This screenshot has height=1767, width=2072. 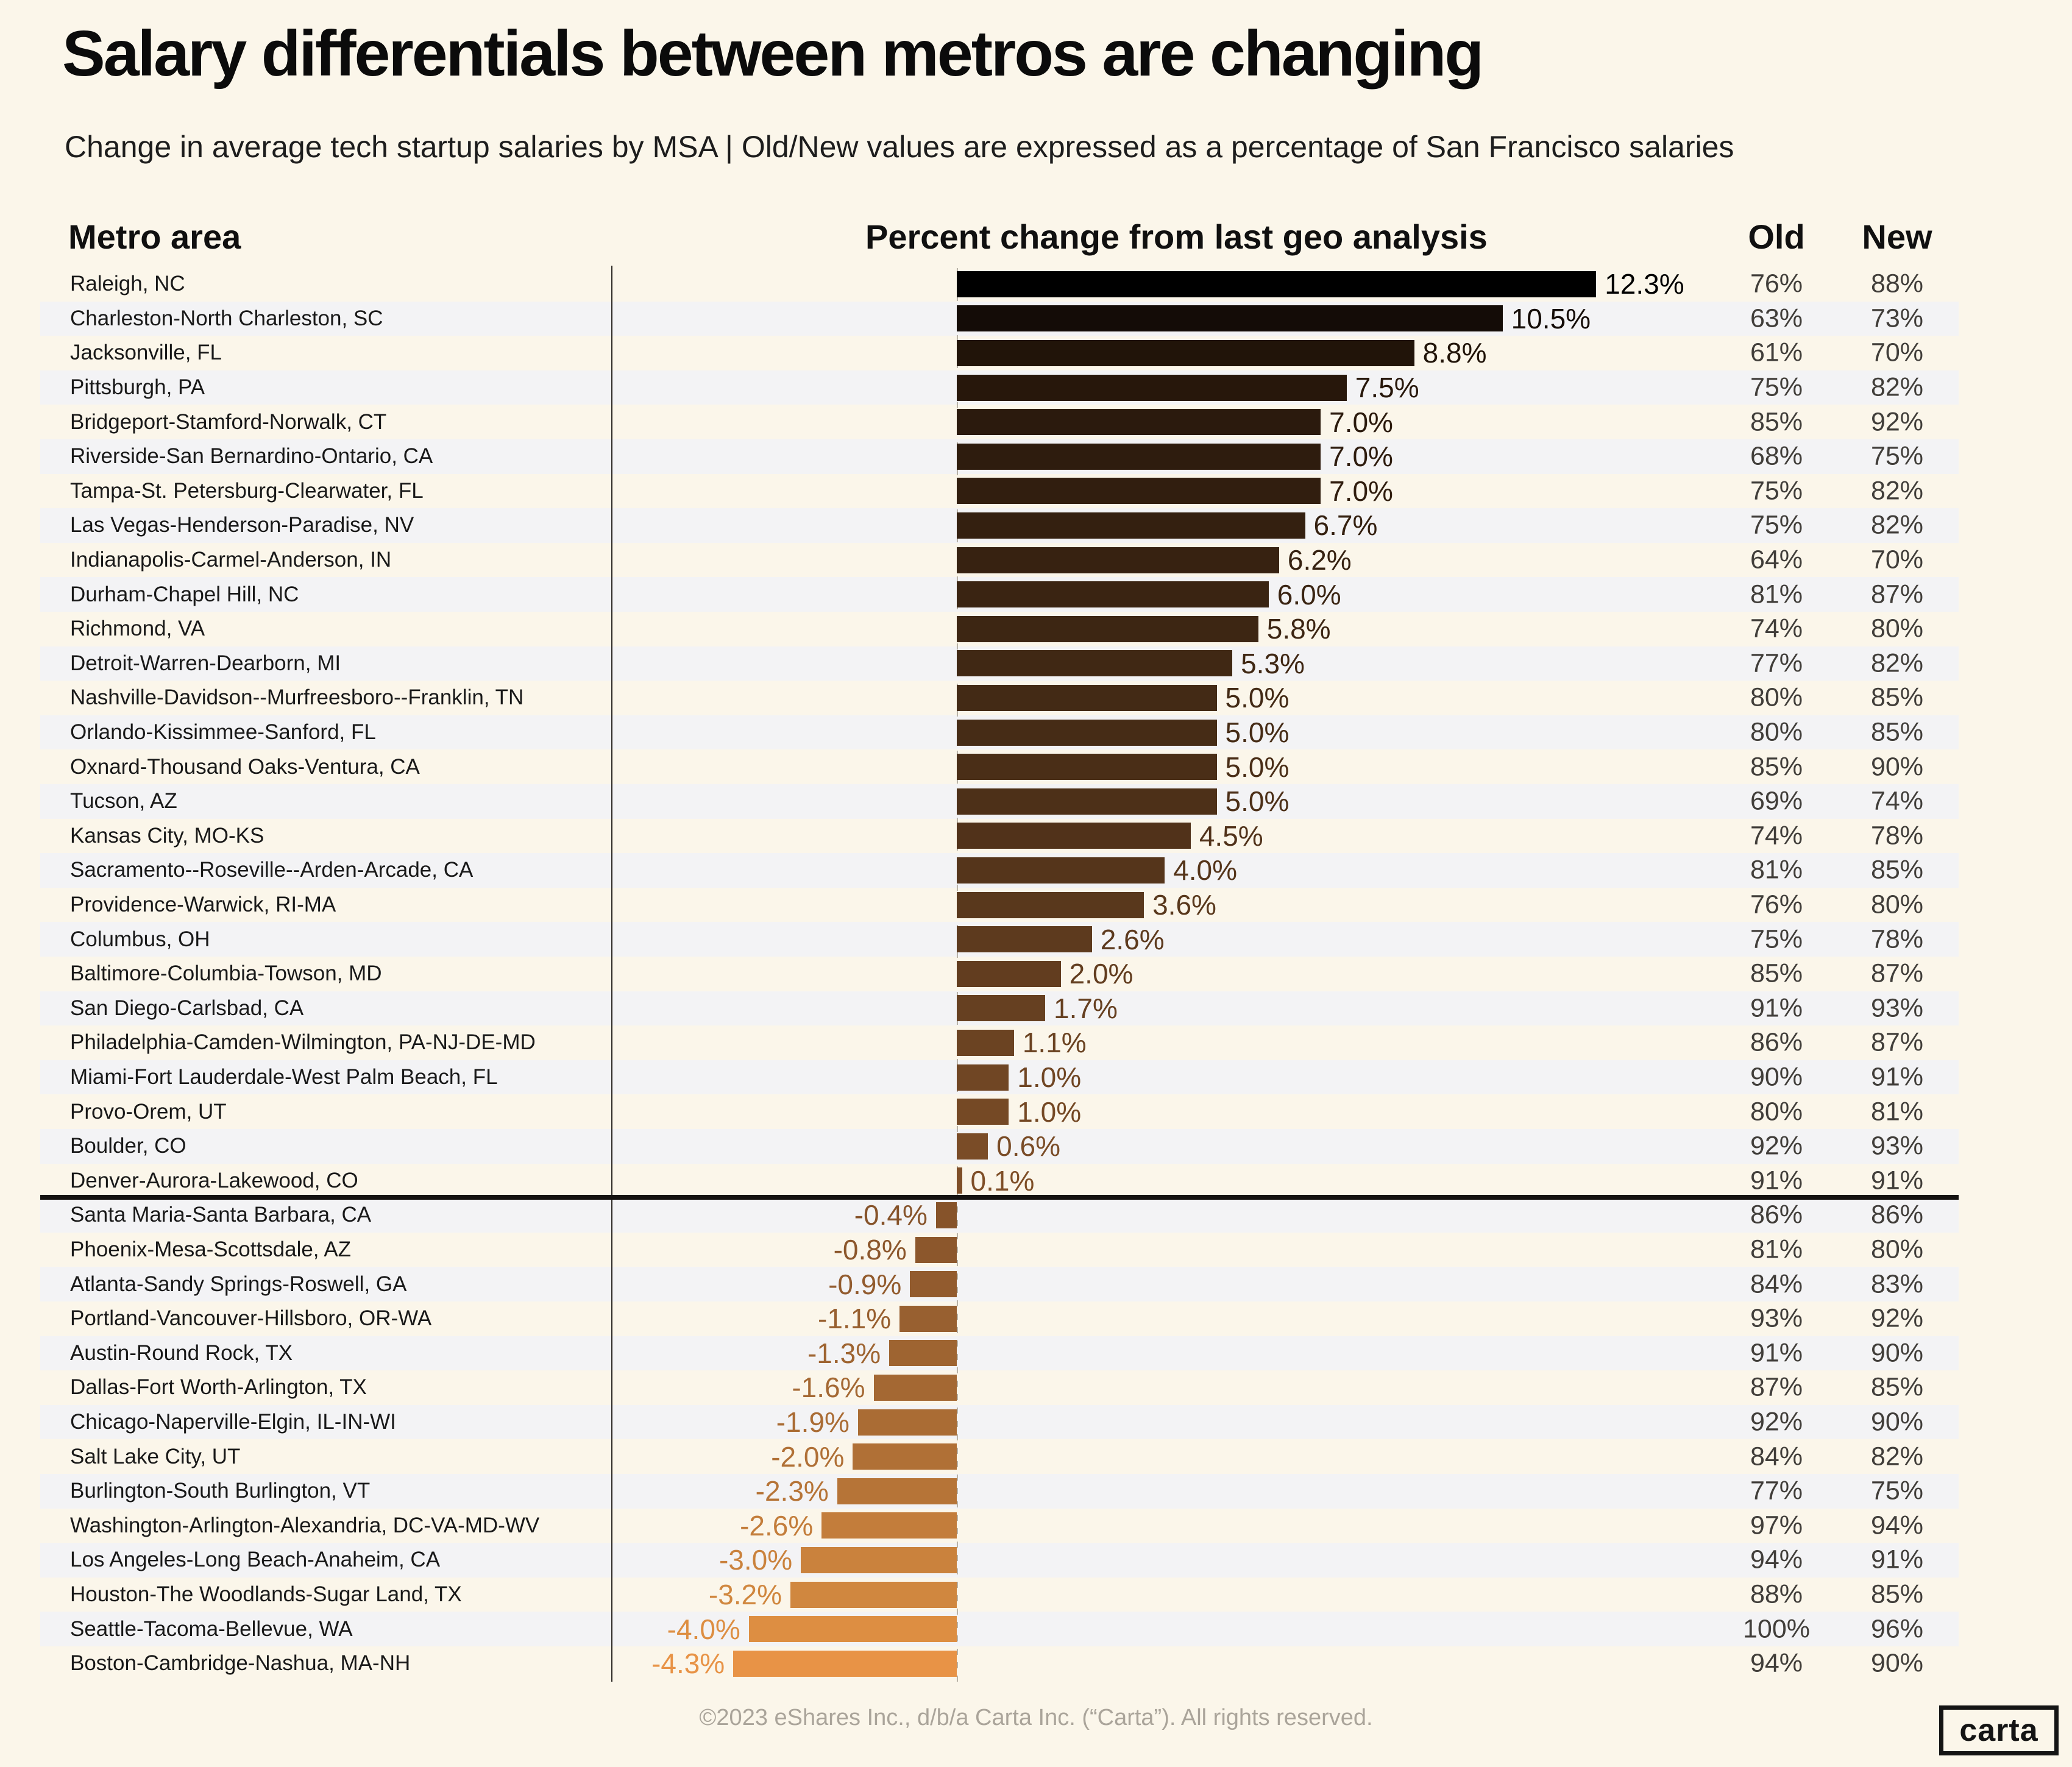 What do you see at coordinates (1897, 939) in the screenshot?
I see `new-value: 78%` at bounding box center [1897, 939].